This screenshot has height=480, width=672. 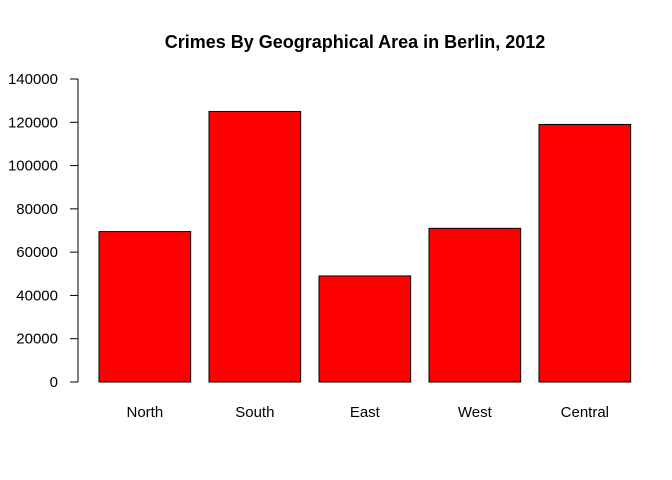 What do you see at coordinates (145, 307) in the screenshot?
I see `bar-north` at bounding box center [145, 307].